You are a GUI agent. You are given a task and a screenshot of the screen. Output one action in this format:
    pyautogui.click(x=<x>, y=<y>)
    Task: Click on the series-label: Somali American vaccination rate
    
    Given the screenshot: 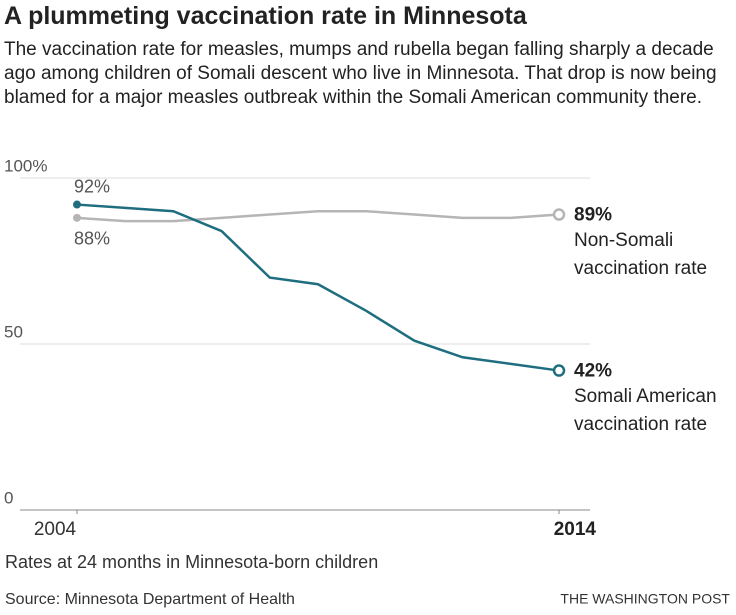 What is the action you would take?
    pyautogui.click(x=645, y=410)
    